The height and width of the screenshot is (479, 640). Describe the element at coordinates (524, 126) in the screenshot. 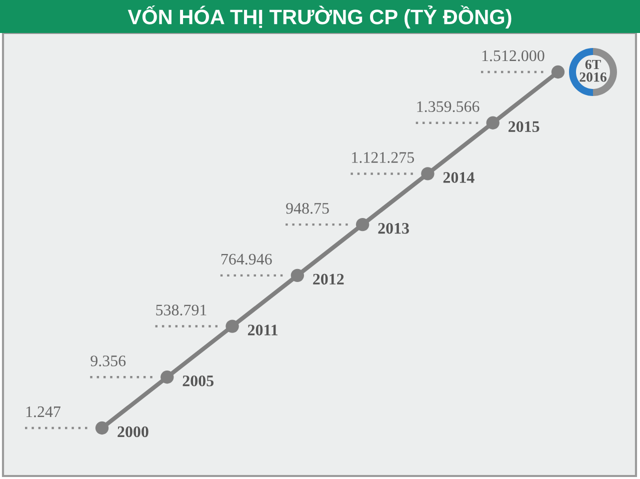

I see `category-label: 2015` at that location.